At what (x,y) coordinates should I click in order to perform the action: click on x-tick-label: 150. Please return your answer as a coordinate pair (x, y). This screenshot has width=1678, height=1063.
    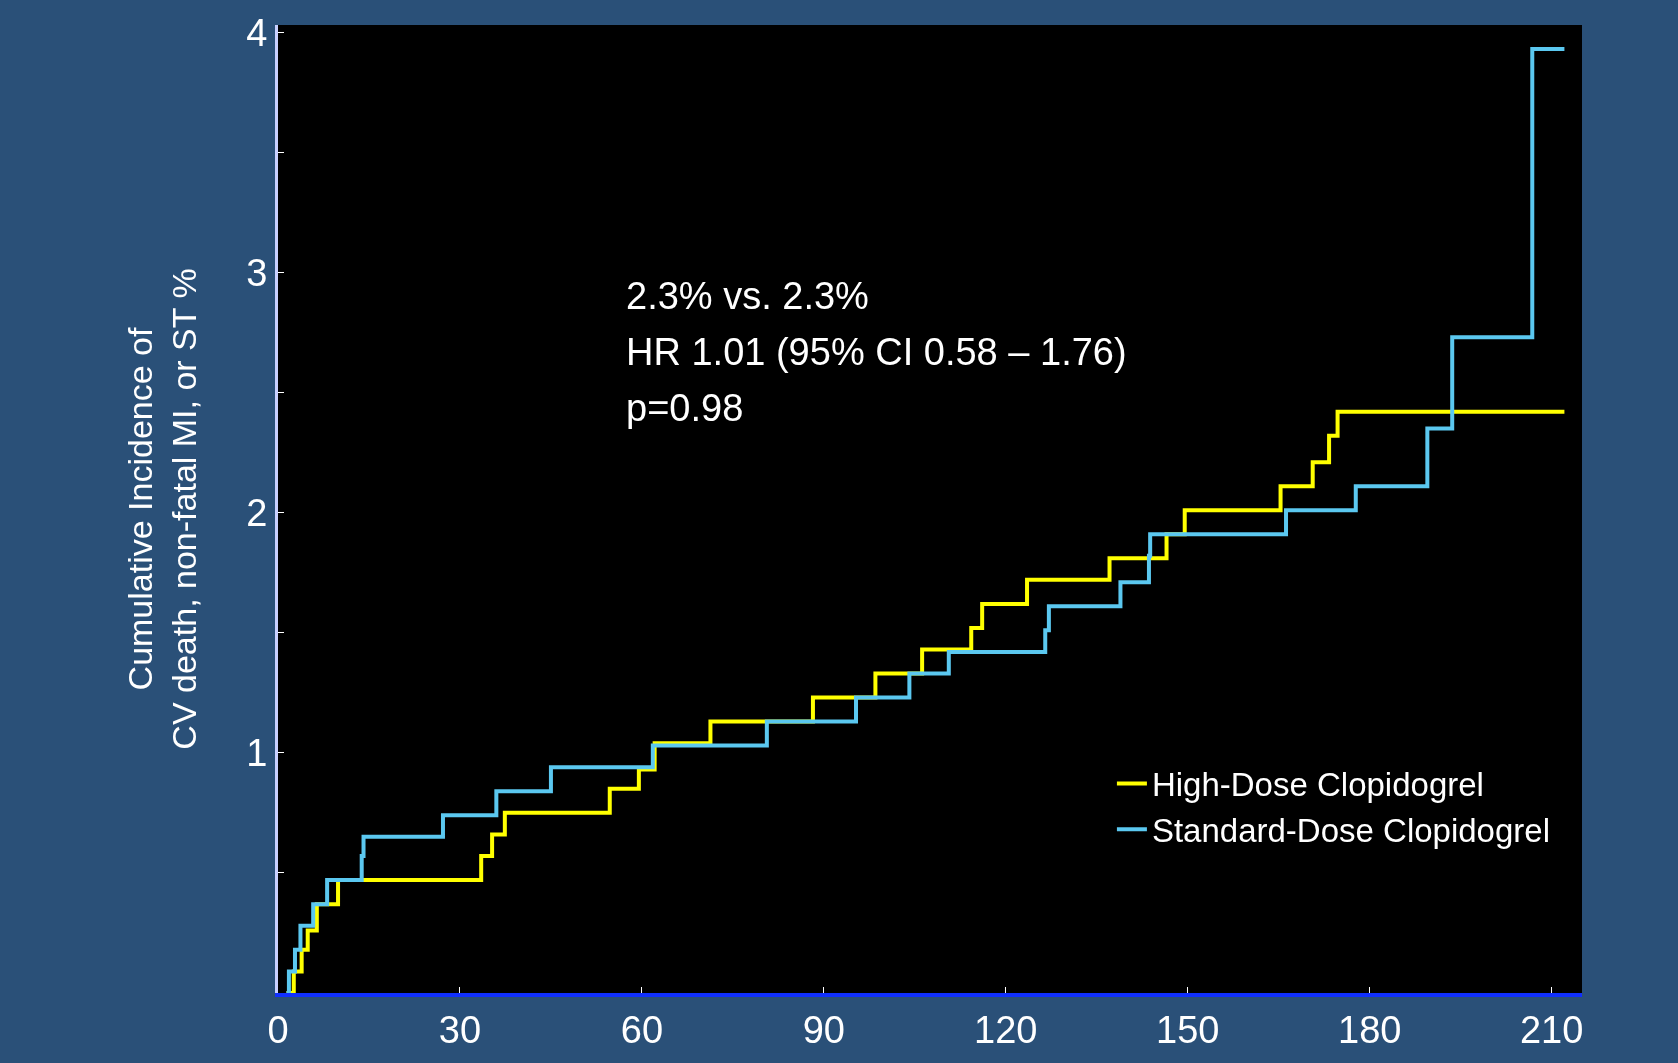
    Looking at the image, I should click on (1188, 1029).